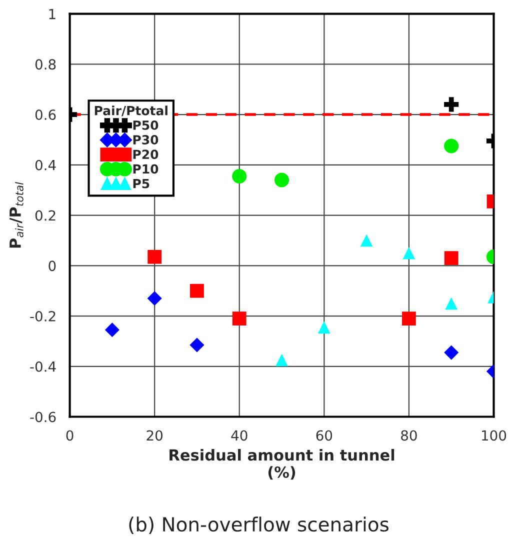  I want to click on x-tick-label: 100, so click(494, 435).